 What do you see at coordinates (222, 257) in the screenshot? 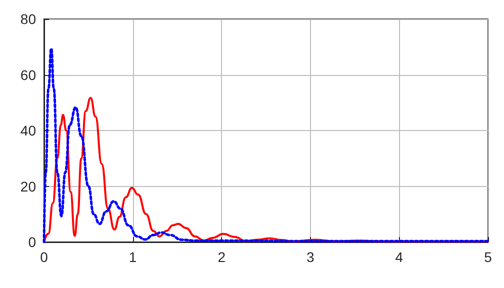
I see `x-tick-label: 2` at bounding box center [222, 257].